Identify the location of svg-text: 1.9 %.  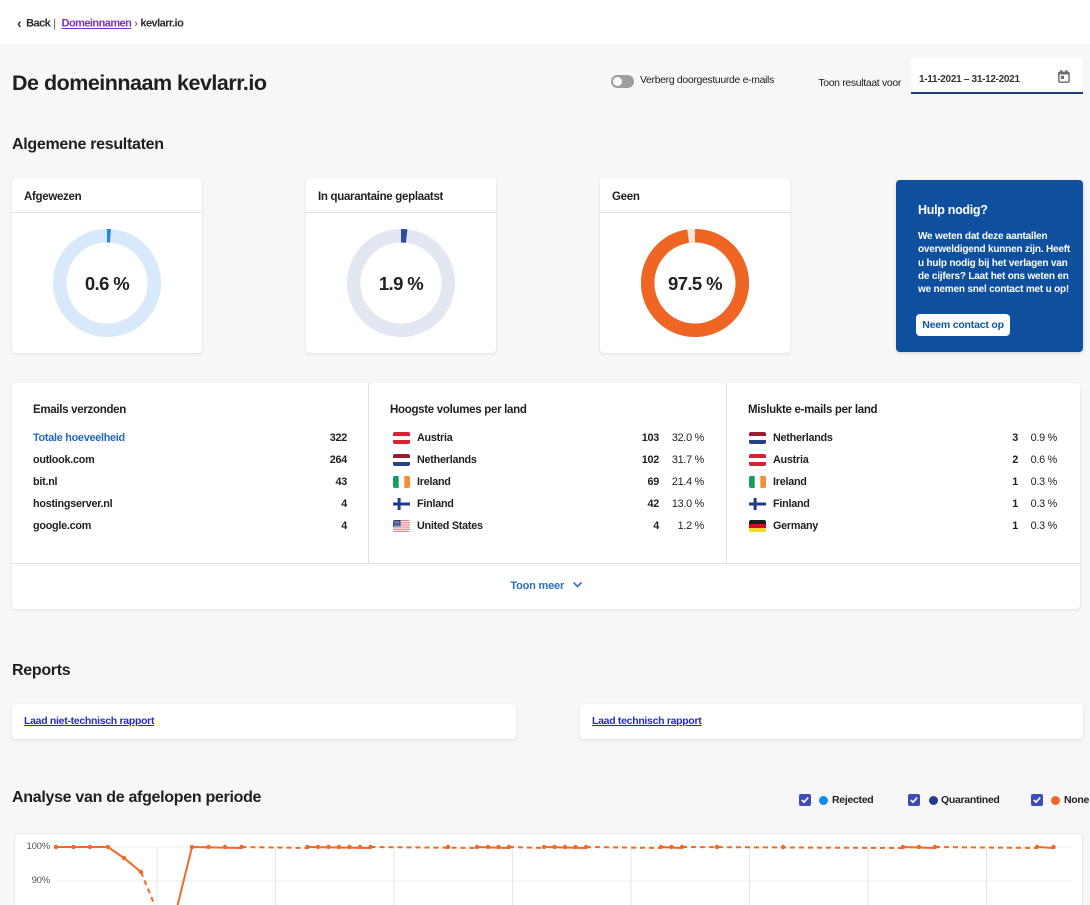
(401, 283).